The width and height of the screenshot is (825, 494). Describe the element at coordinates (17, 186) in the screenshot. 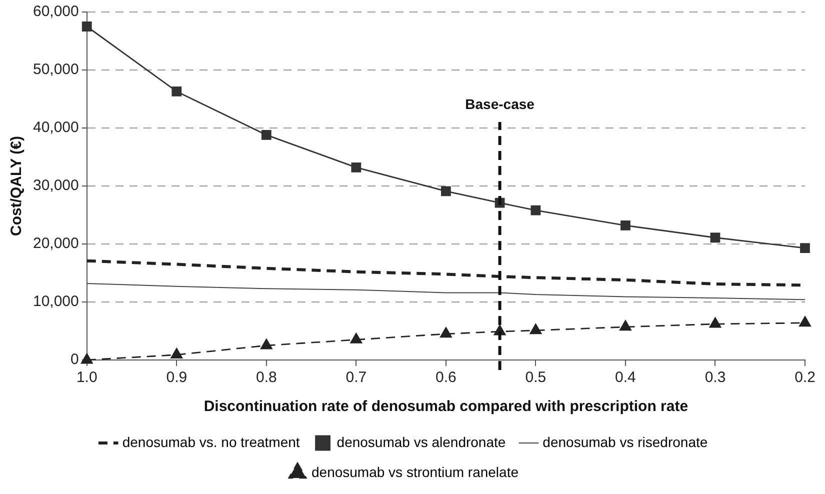

I see `y-axis-title: Cost/QALY (€)` at that location.